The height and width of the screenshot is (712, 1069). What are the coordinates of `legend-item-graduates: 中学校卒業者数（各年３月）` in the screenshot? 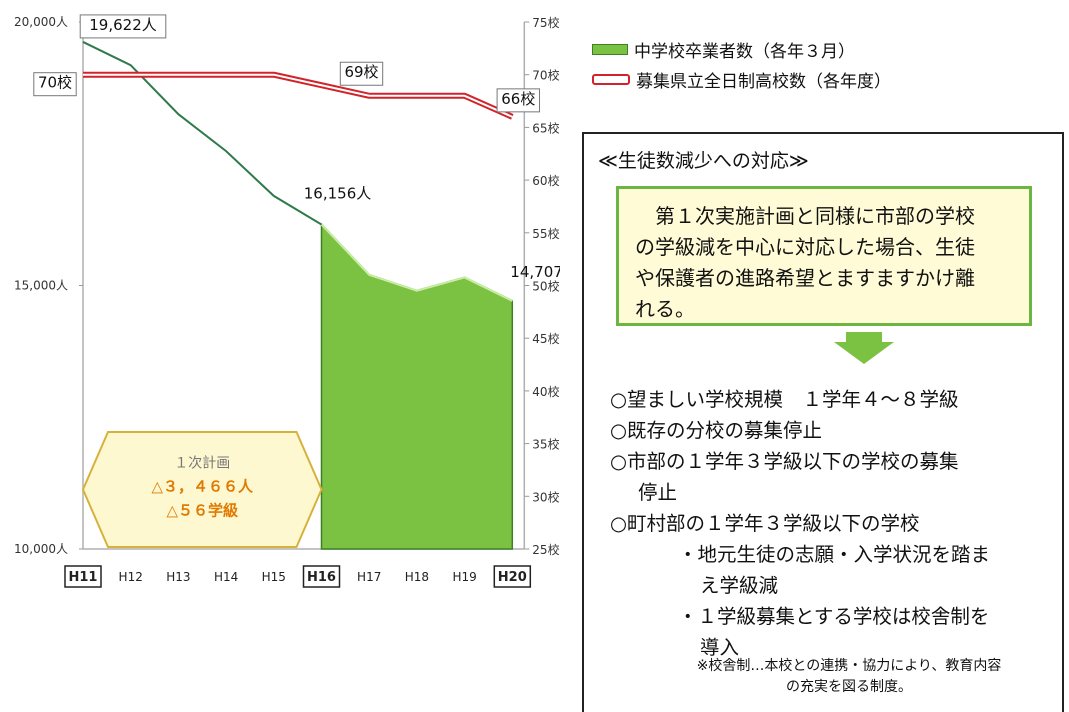 It's located at (741, 49).